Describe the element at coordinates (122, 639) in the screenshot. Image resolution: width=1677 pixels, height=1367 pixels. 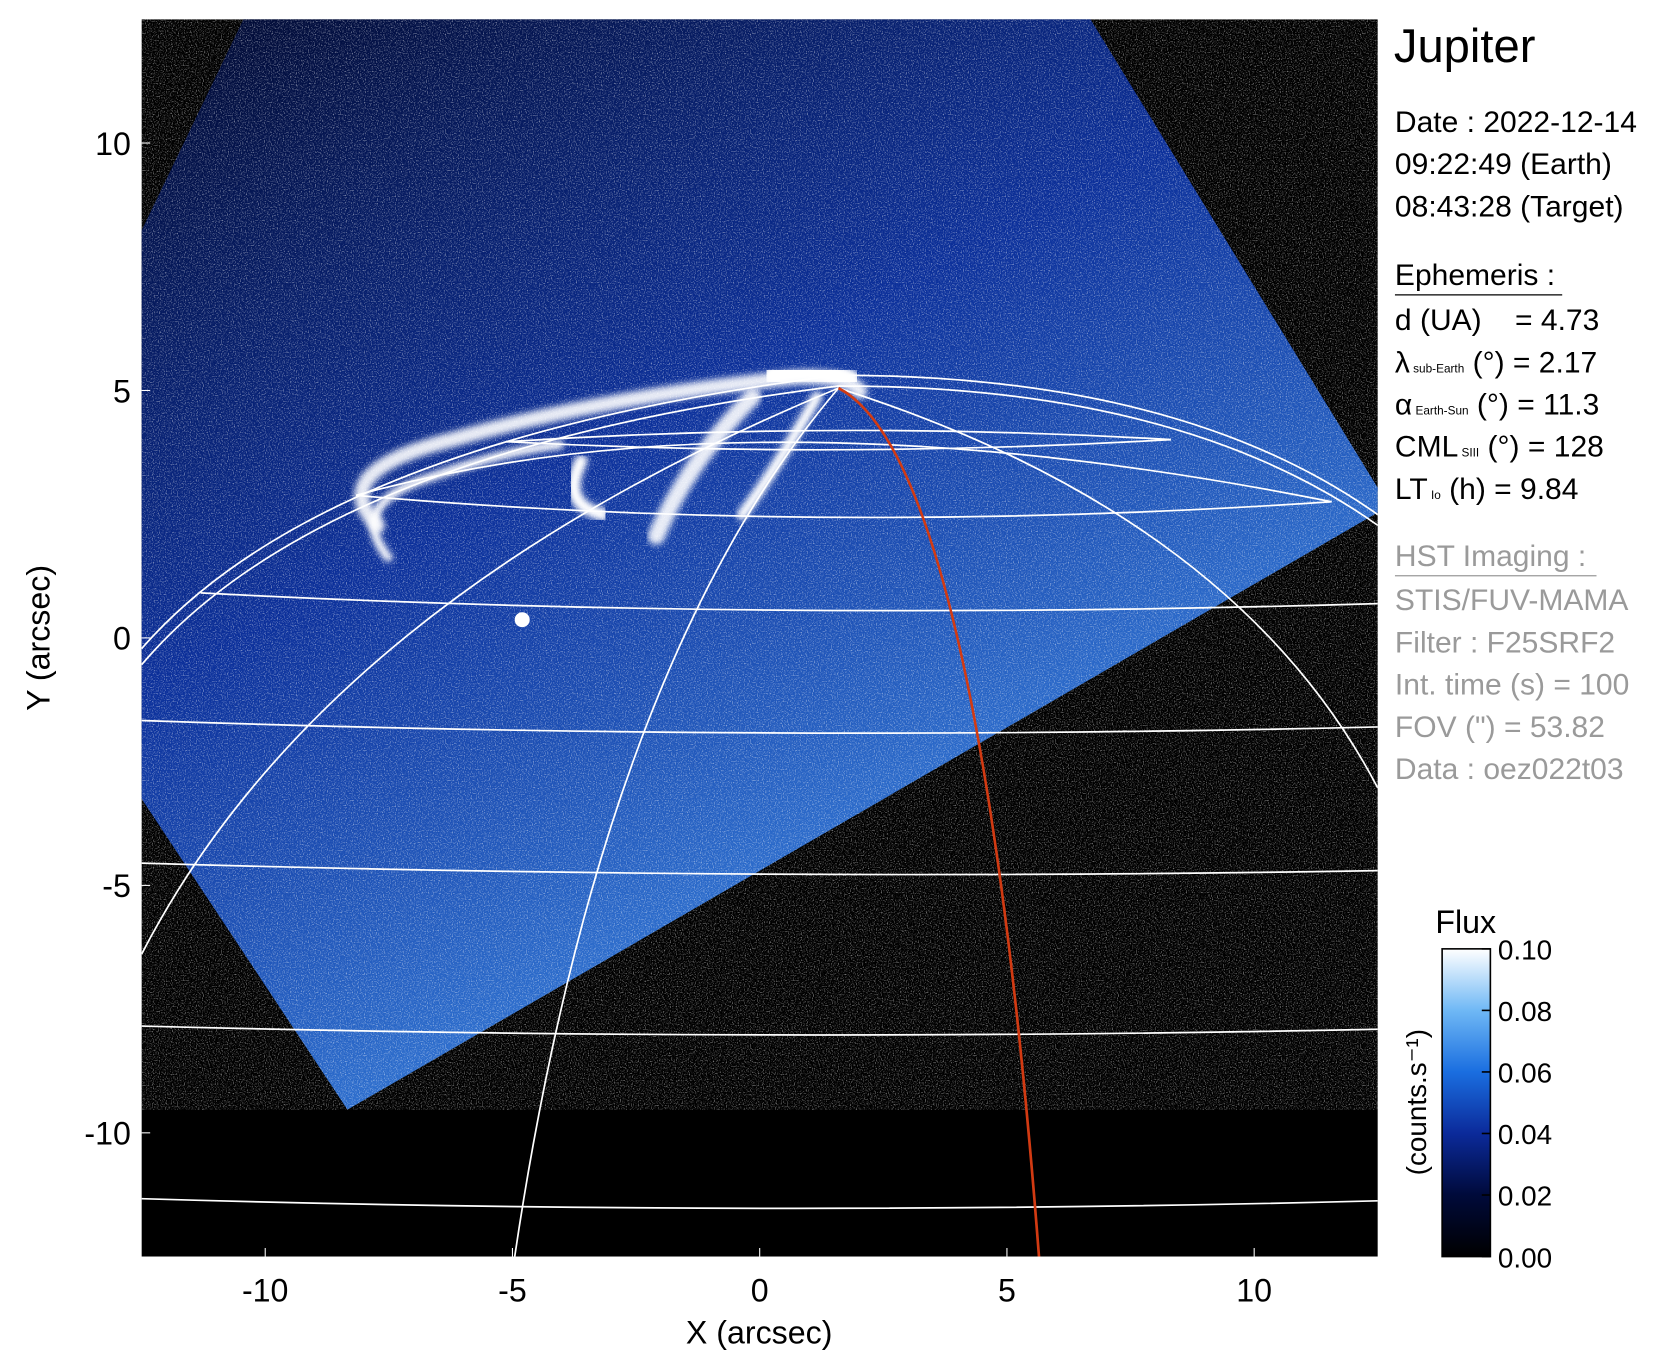
I see `y-tick-label: 0` at that location.